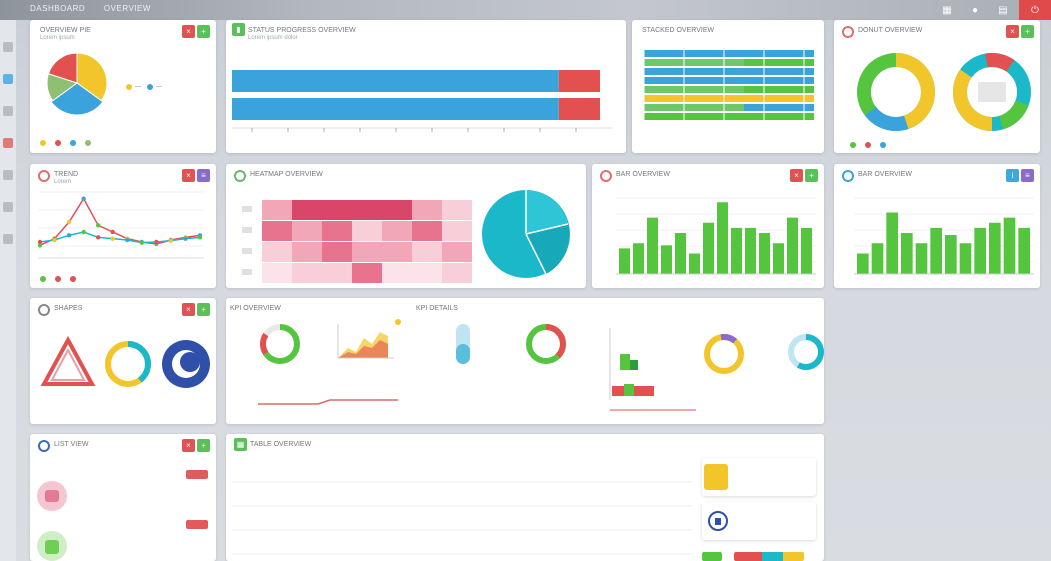  What do you see at coordinates (694, 89) in the screenshot?
I see `stacked-row-segment` at bounding box center [694, 89].